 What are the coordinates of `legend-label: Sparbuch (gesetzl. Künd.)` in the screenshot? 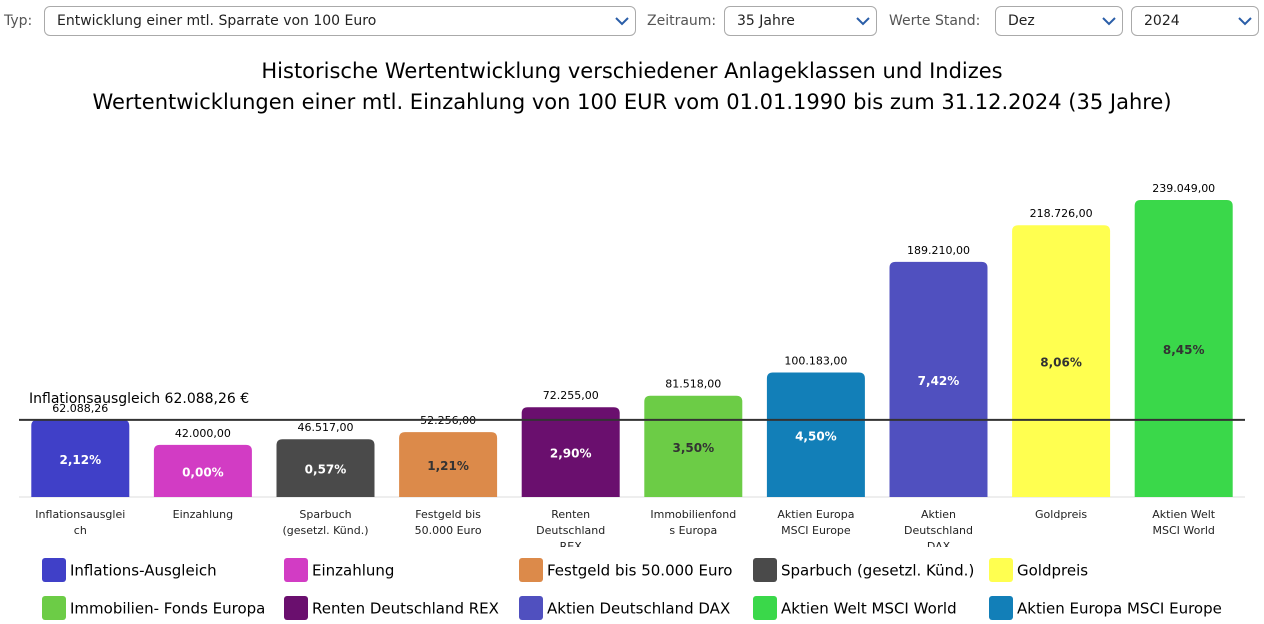 It's located at (877, 571).